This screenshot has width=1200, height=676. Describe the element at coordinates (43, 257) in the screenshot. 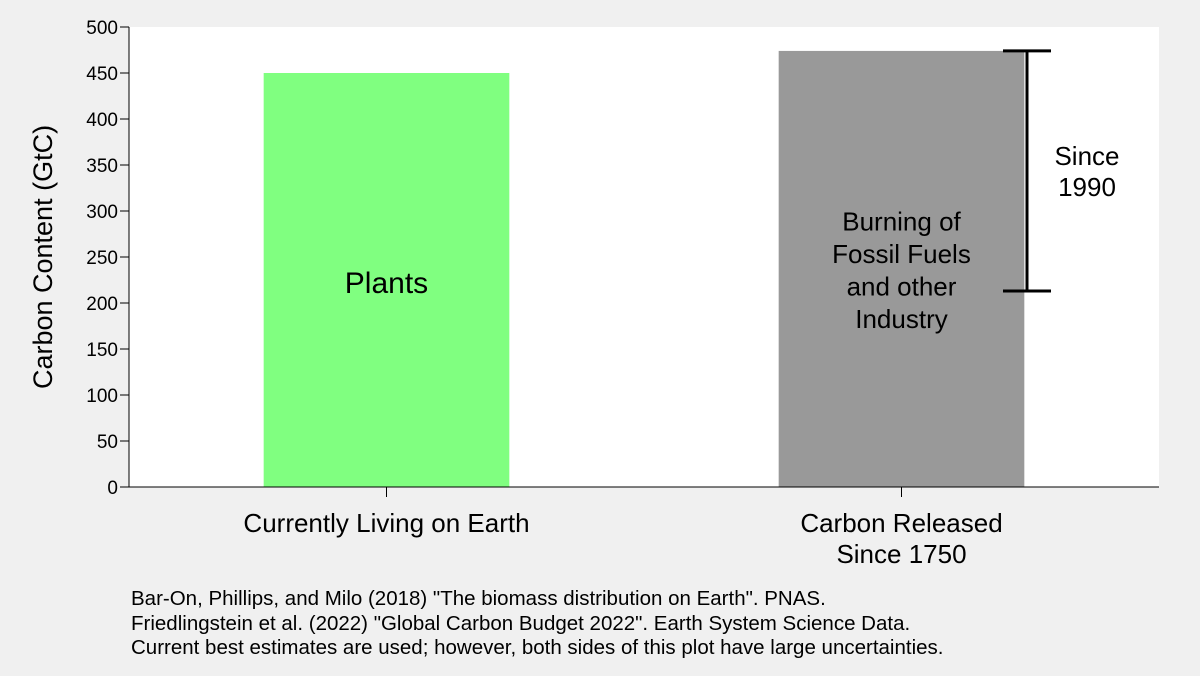

I see `y-axis-label: Carbon Content (GtC)` at that location.